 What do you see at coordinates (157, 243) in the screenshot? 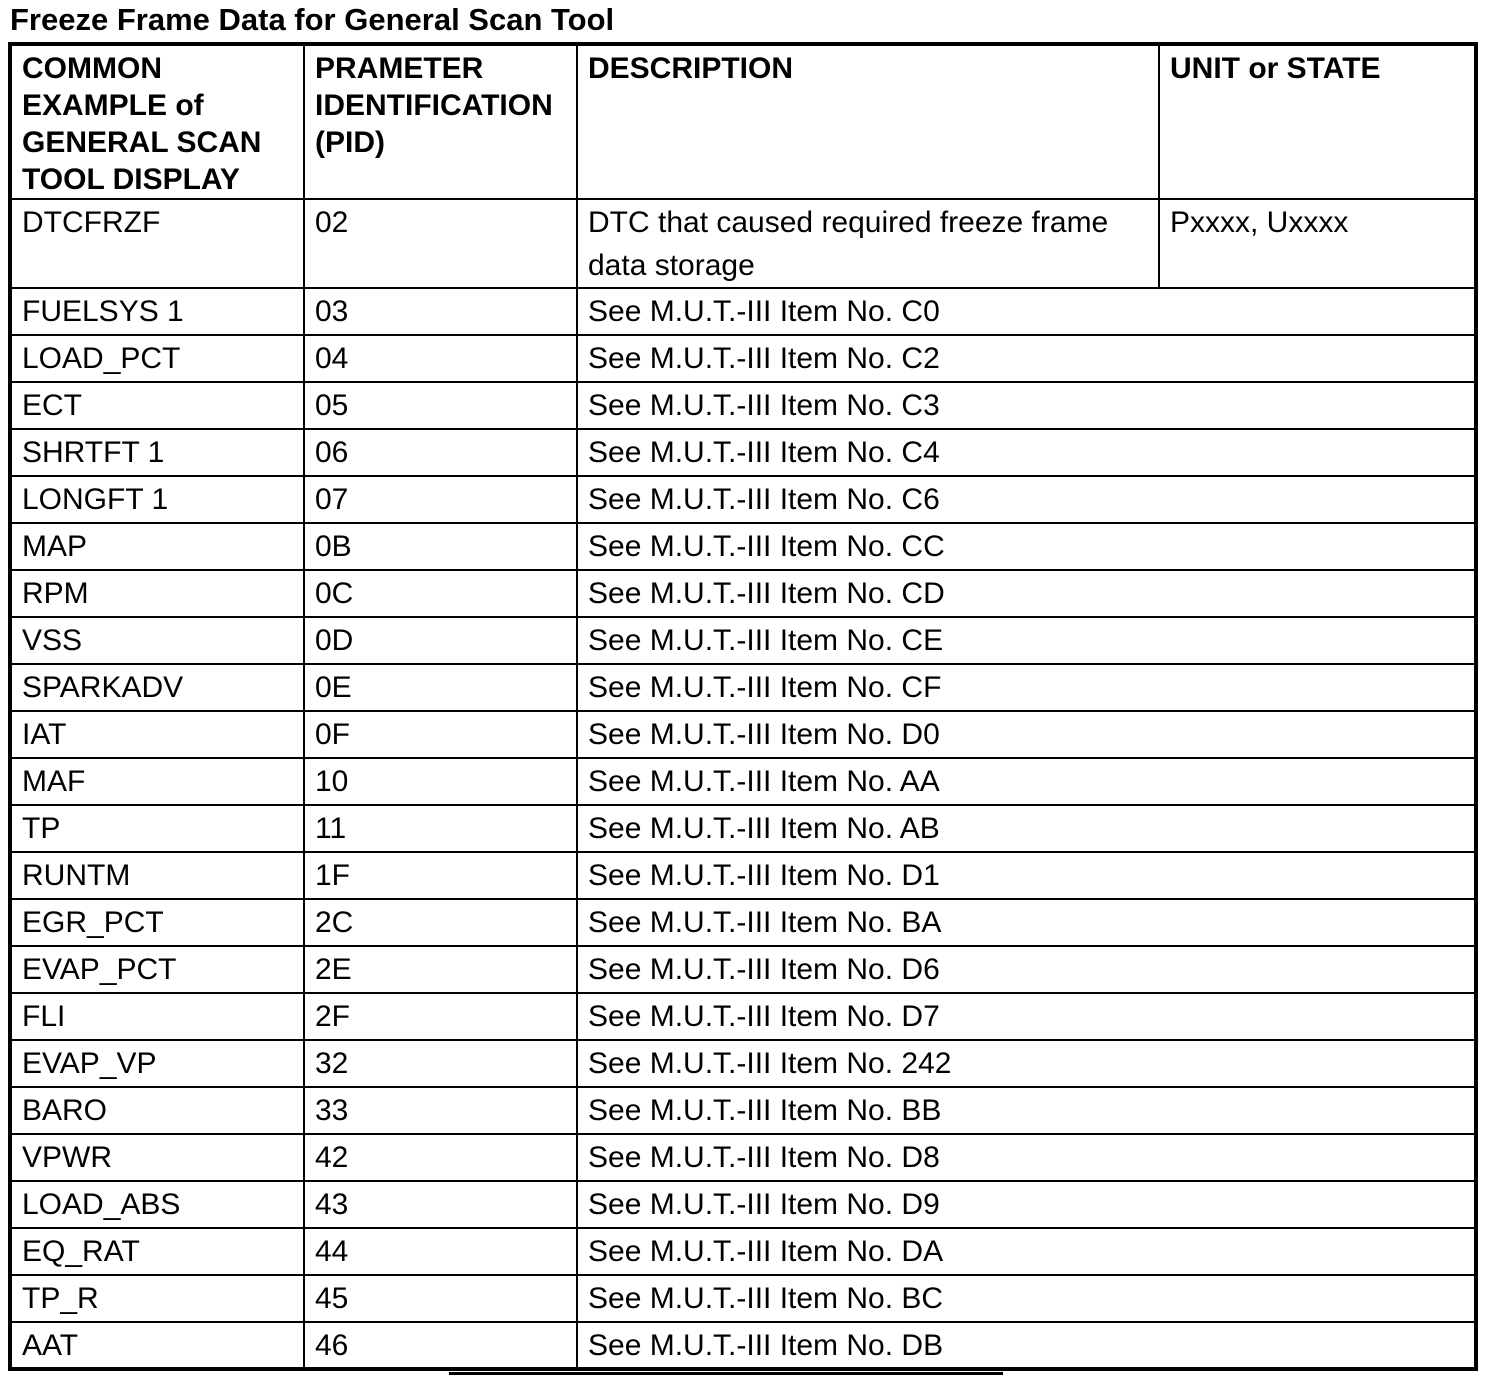
I see `cell-display: DTCFRZF` at bounding box center [157, 243].